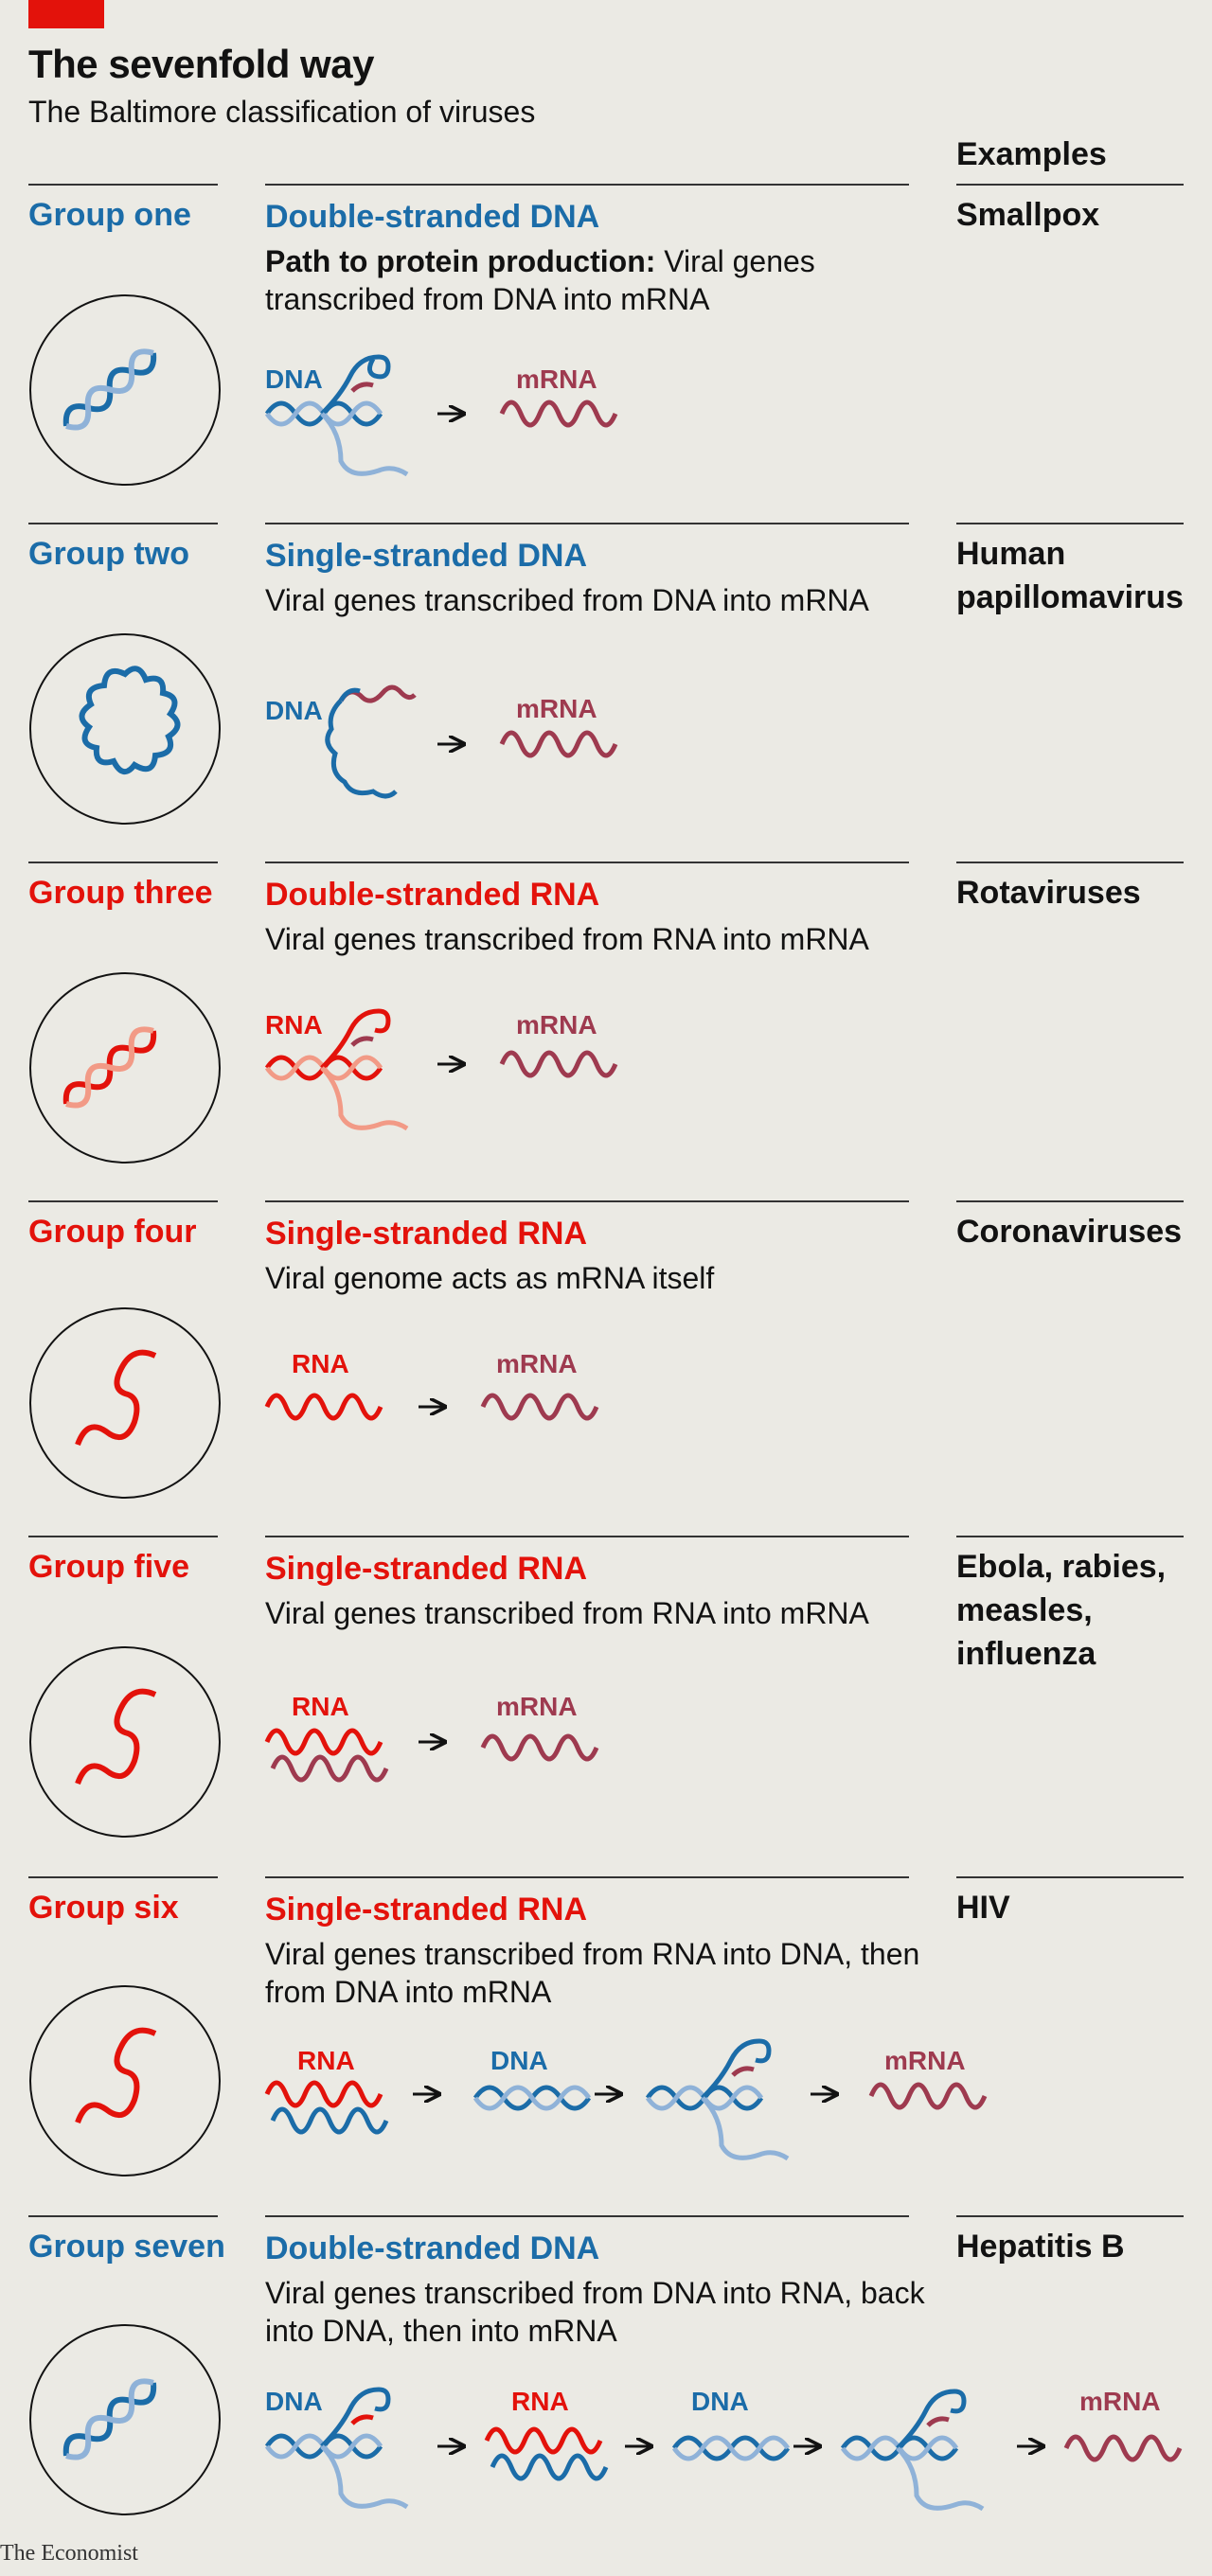  Describe the element at coordinates (338, 1069) in the screenshot. I see `ds-rna-unwinding-icon` at that location.